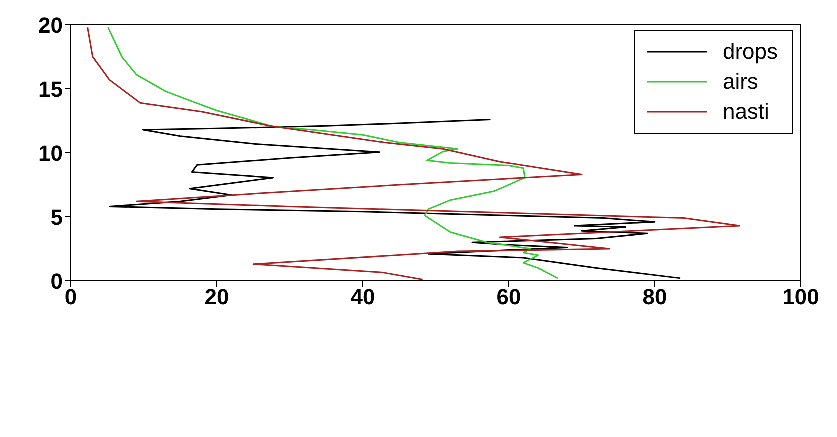 The height and width of the screenshot is (437, 837). Describe the element at coordinates (801, 297) in the screenshot. I see `x-tick-label: 100` at that location.